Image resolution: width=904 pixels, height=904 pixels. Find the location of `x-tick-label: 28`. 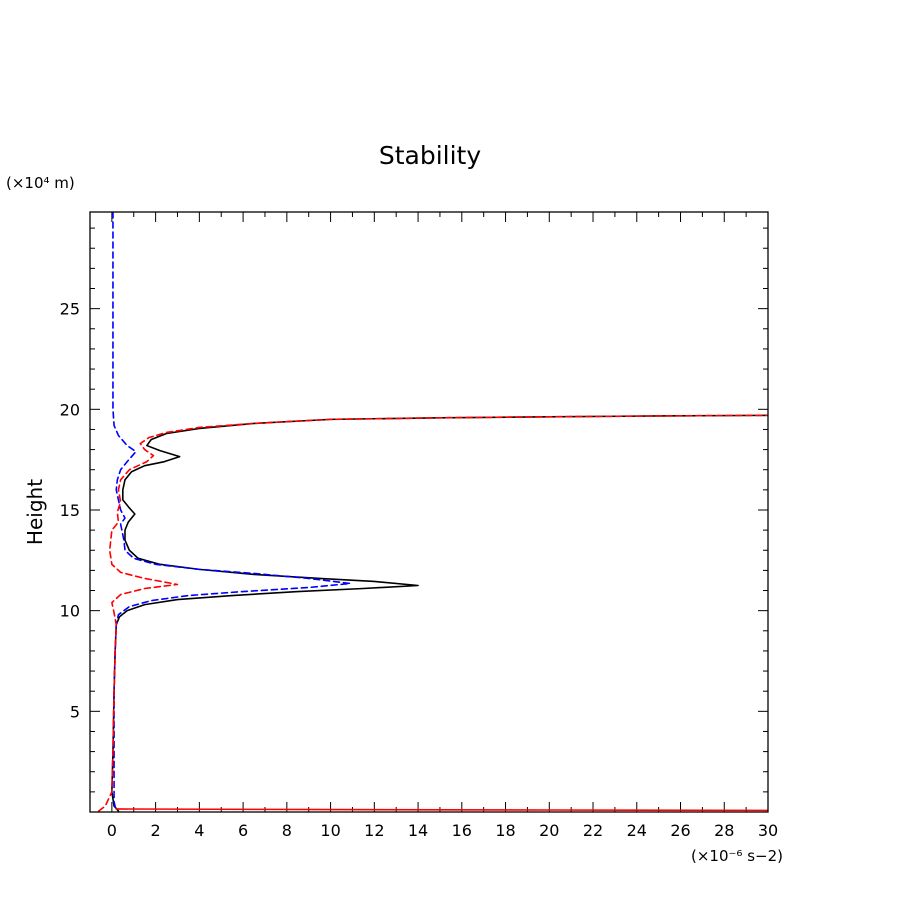

x-tick-label: 28 is located at coordinates (724, 830).